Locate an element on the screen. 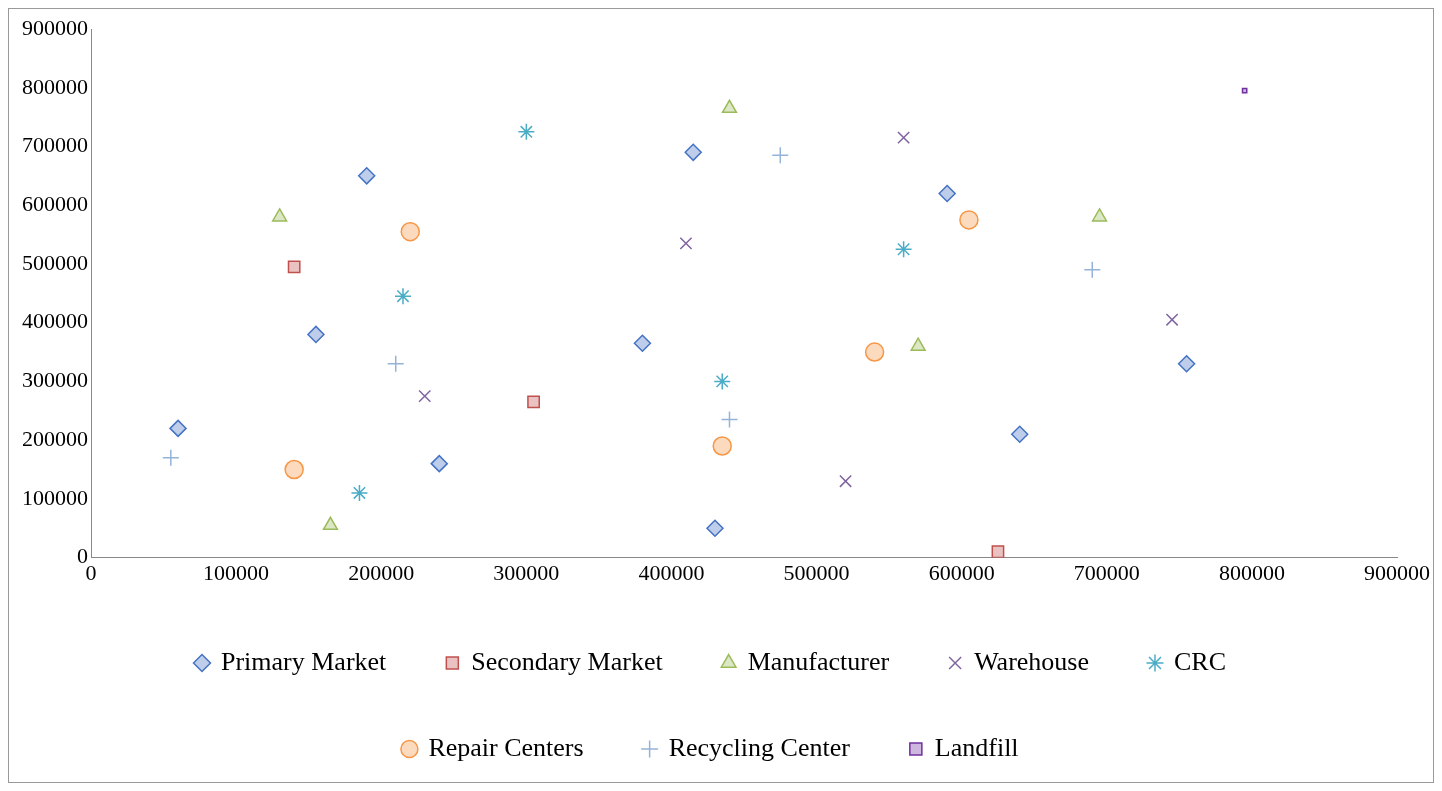  x-tick-label: 300000 is located at coordinates (526, 572).